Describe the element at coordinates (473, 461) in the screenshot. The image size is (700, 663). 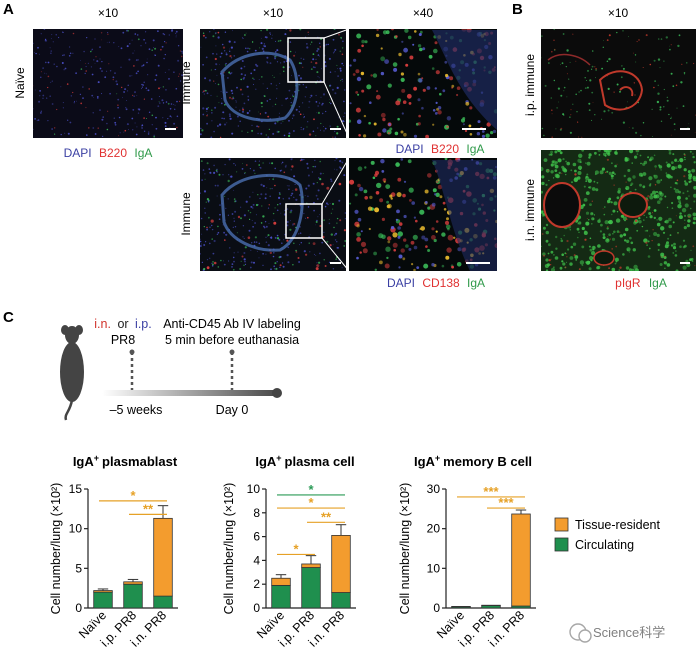
I see `chart-title: IgA+ memory B cell` at that location.